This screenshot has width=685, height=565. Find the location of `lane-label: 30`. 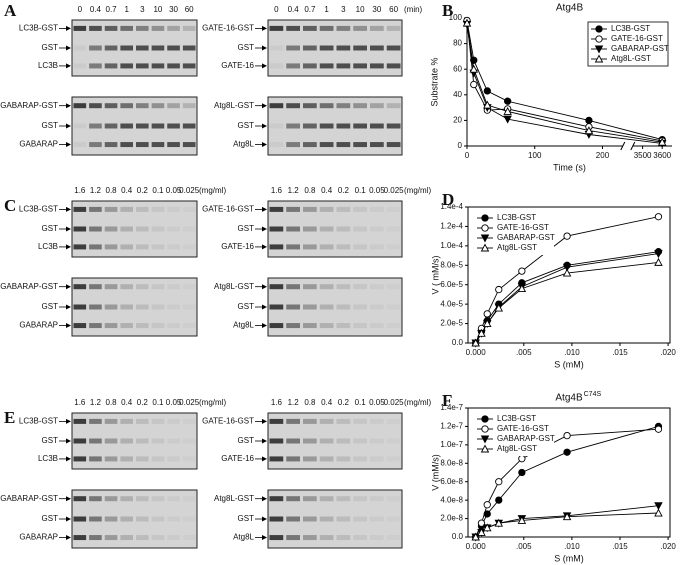

lane-label: 30 is located at coordinates (173, 9).